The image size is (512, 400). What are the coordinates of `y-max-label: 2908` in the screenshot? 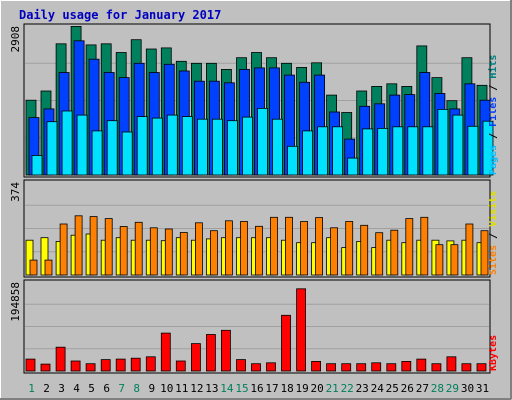 It's located at (15, 39).